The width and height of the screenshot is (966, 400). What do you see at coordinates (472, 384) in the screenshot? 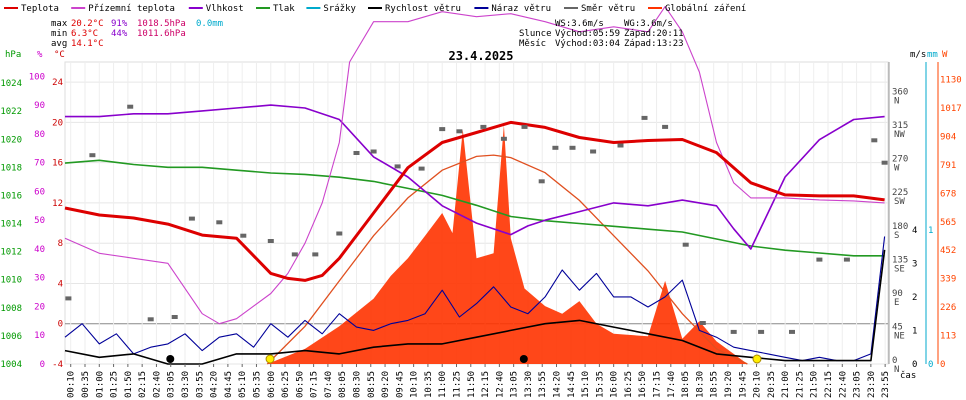
I see `x-axis-tick: 11:50` at bounding box center [472, 384].